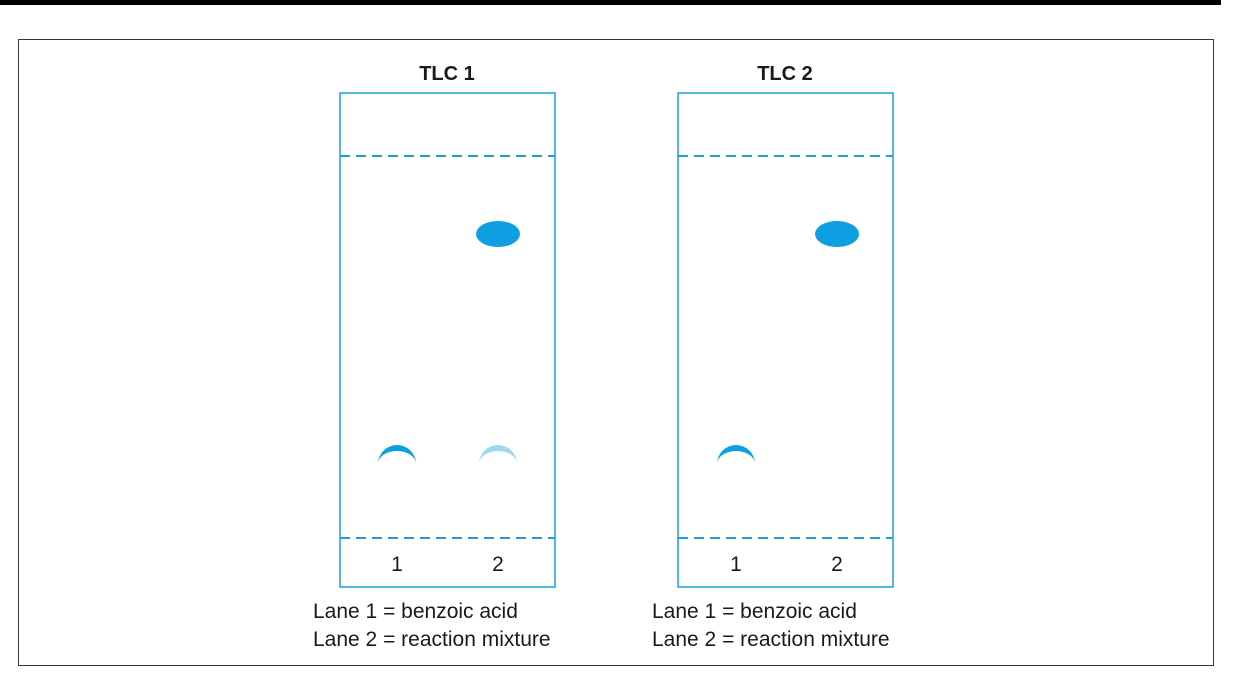 Image resolution: width=1239 pixels, height=685 pixels. What do you see at coordinates (447, 74) in the screenshot?
I see `plate-title: TLC 1` at bounding box center [447, 74].